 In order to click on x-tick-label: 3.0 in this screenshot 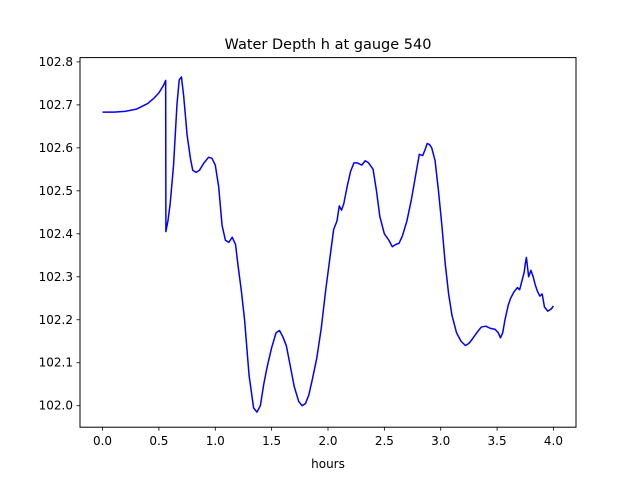, I will do `click(440, 441)`.